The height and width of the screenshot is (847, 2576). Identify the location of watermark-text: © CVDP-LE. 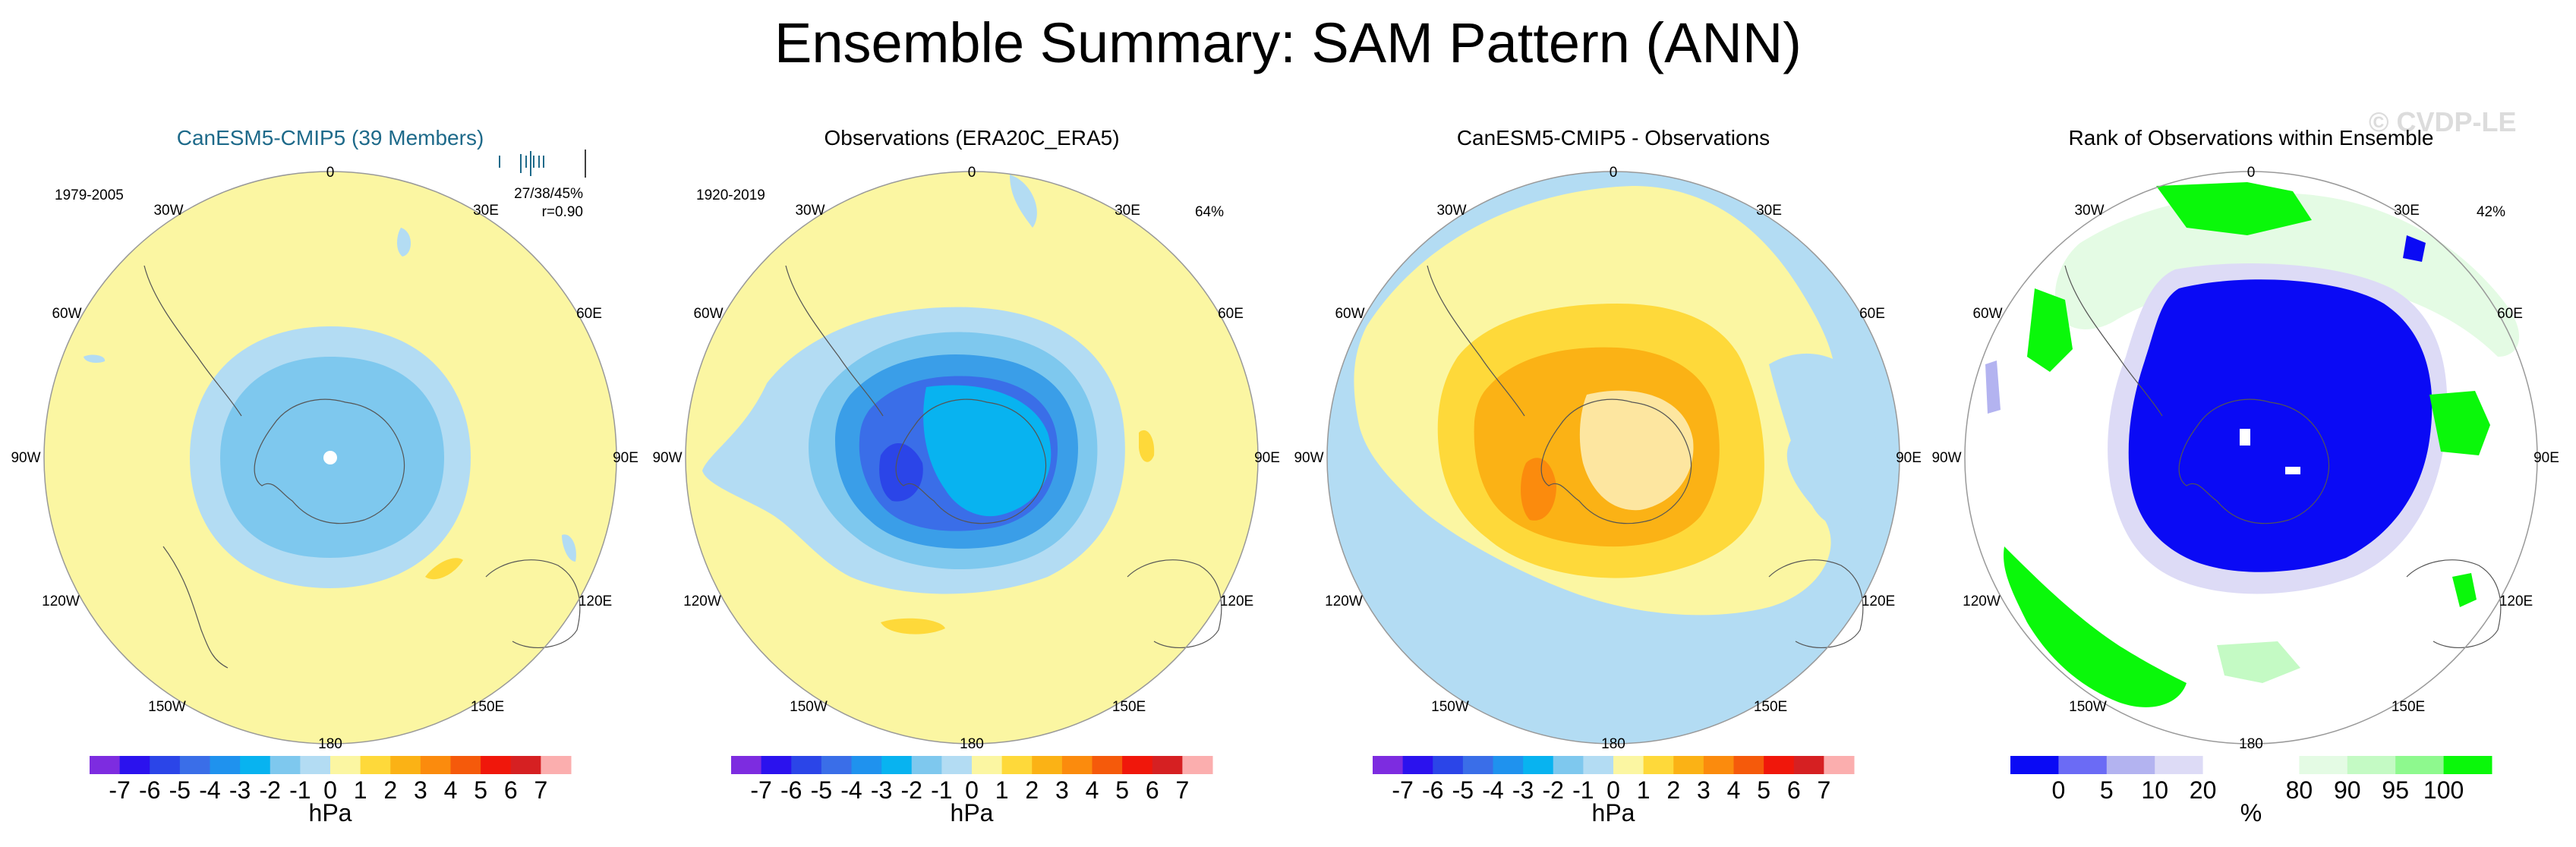
(2443, 121).